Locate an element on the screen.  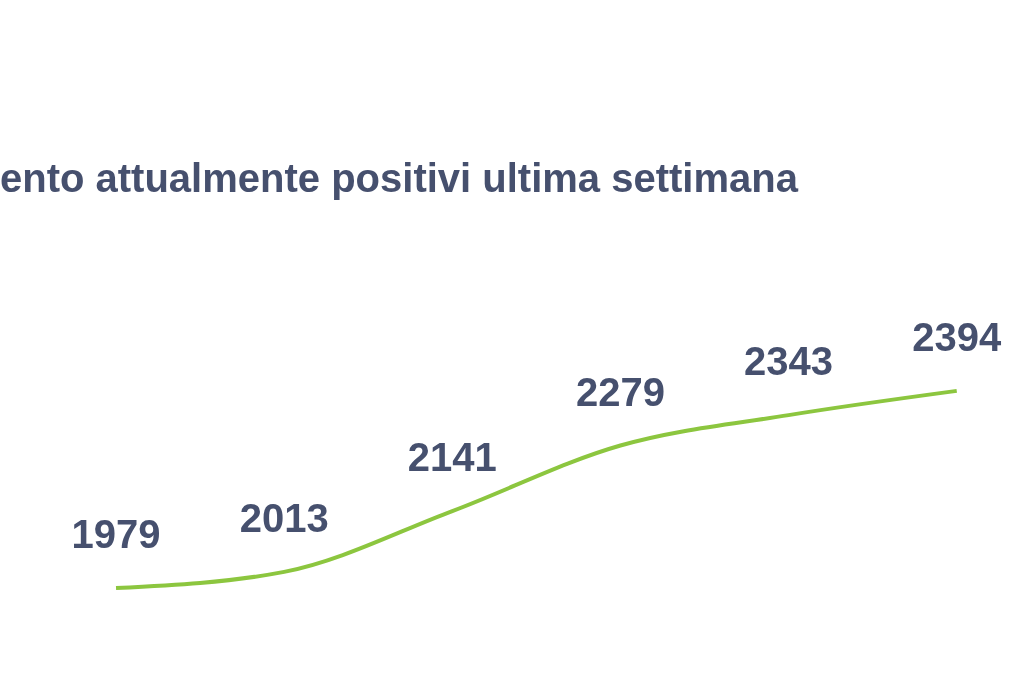
data-label: 2013 is located at coordinates (284, 517).